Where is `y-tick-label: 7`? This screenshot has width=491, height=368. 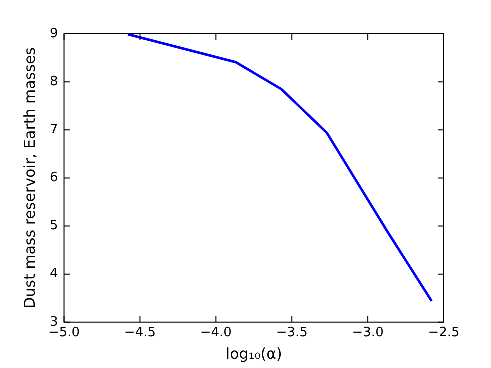 y-tick-label: 7 is located at coordinates (54, 130).